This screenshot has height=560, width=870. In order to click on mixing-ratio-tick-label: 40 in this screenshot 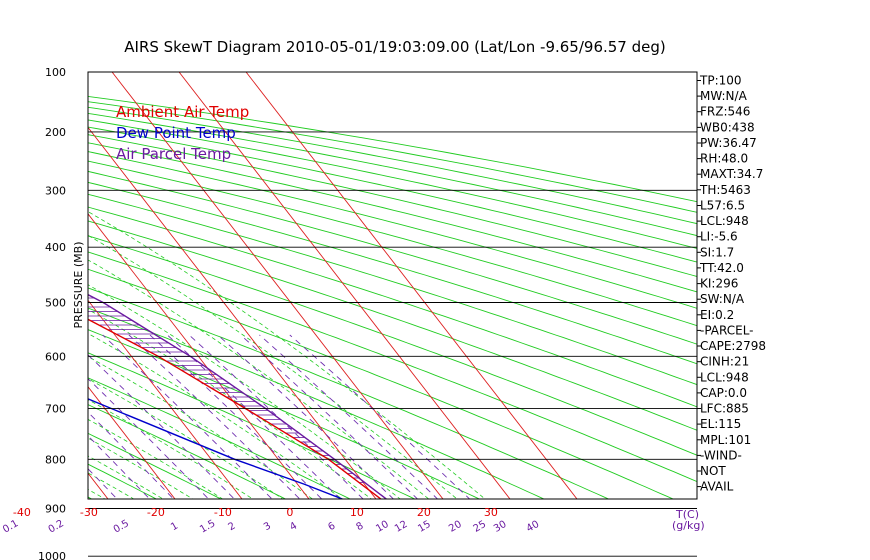, I will do `click(533, 527)`.